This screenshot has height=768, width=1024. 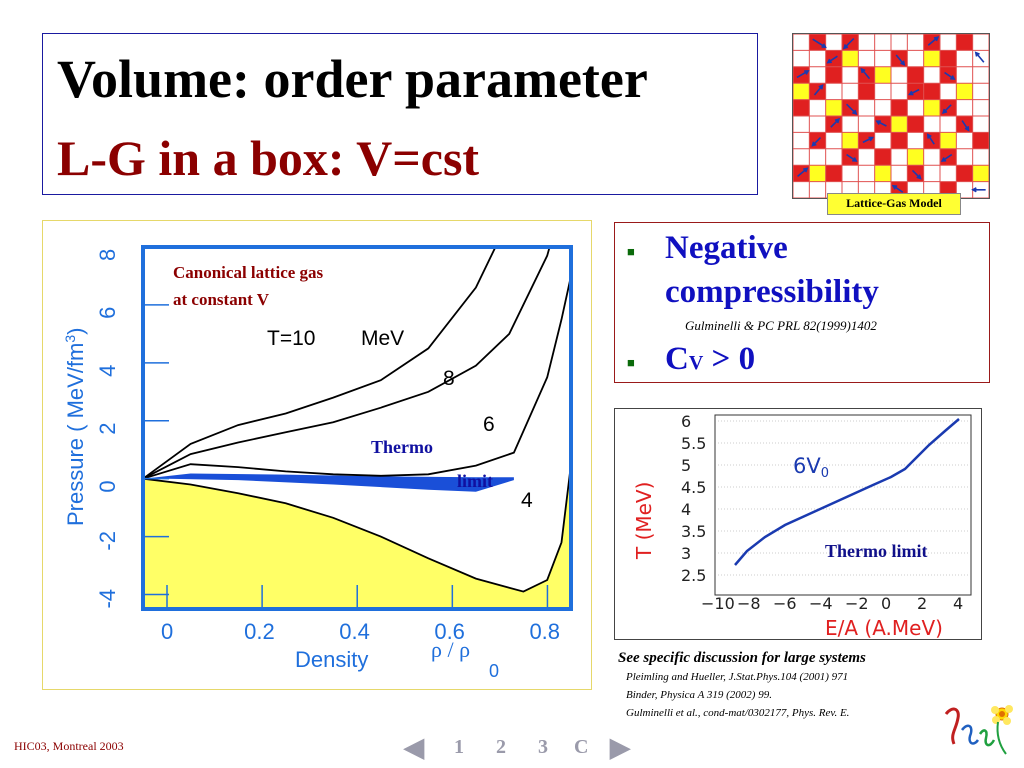 What do you see at coordinates (107, 313) in the screenshot?
I see `y-tick-label: 6` at bounding box center [107, 313].